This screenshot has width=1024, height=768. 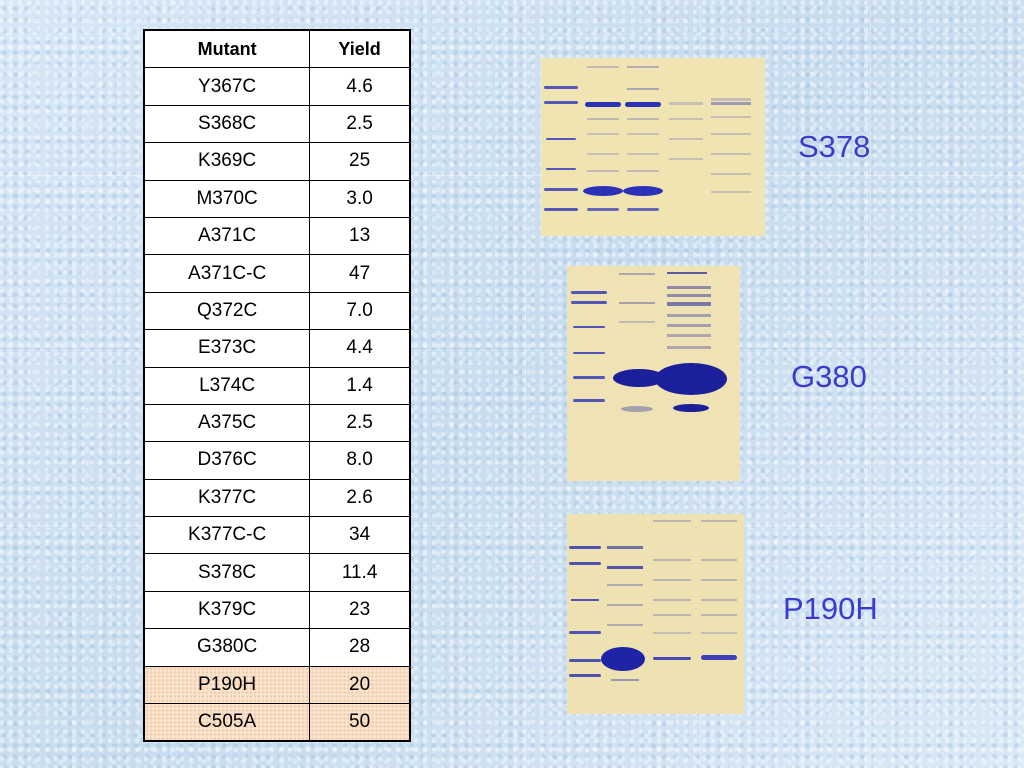 I want to click on yield-cell: 23, so click(x=360, y=610).